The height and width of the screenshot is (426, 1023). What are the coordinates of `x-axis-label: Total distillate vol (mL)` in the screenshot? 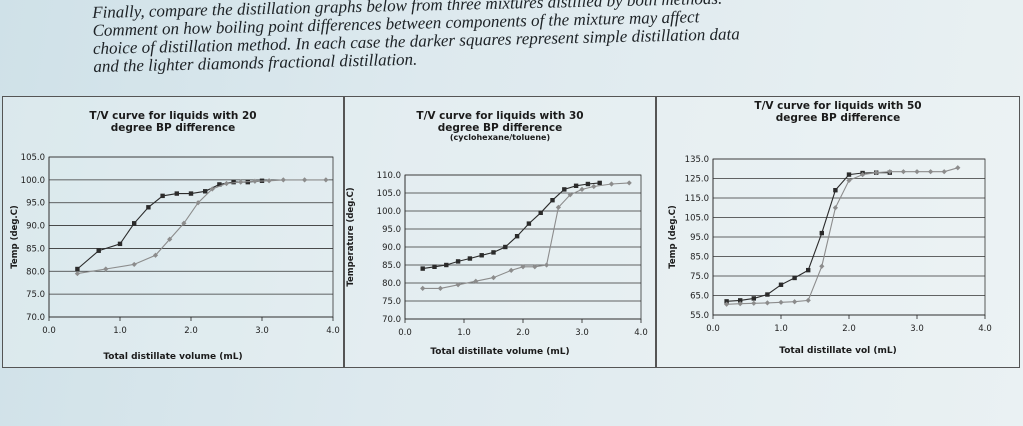 It's located at (837, 351).